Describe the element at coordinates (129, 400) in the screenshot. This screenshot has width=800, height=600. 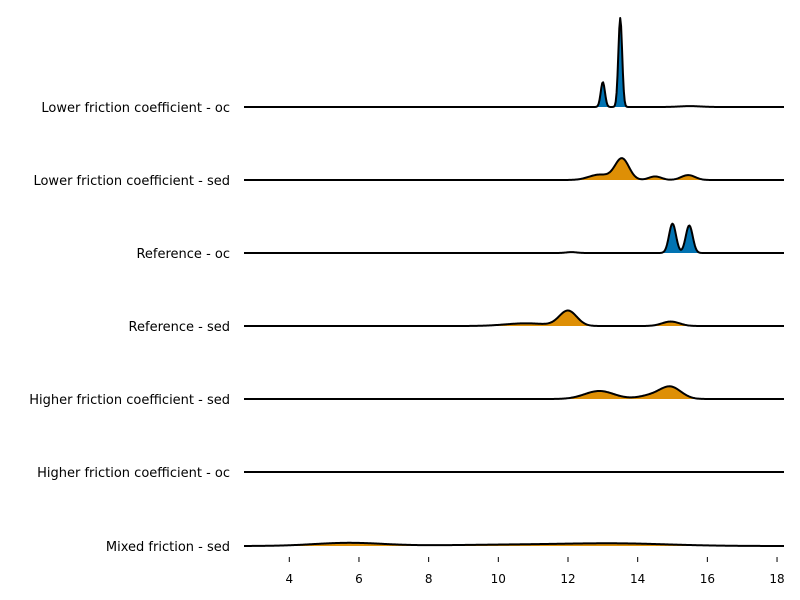
I see `row-label: Higher friction coefficient - sed` at that location.